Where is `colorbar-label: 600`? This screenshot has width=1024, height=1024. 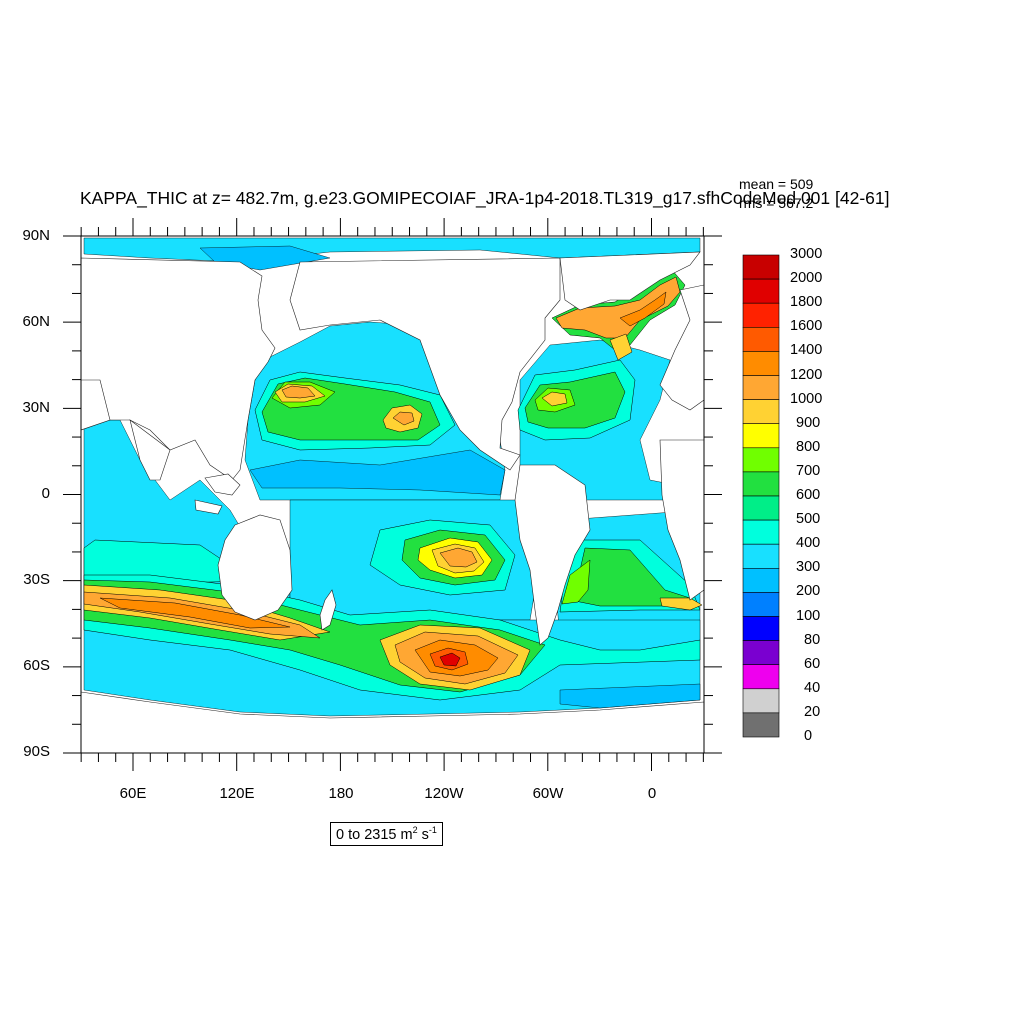 colorbar-label: 600 is located at coordinates (808, 495).